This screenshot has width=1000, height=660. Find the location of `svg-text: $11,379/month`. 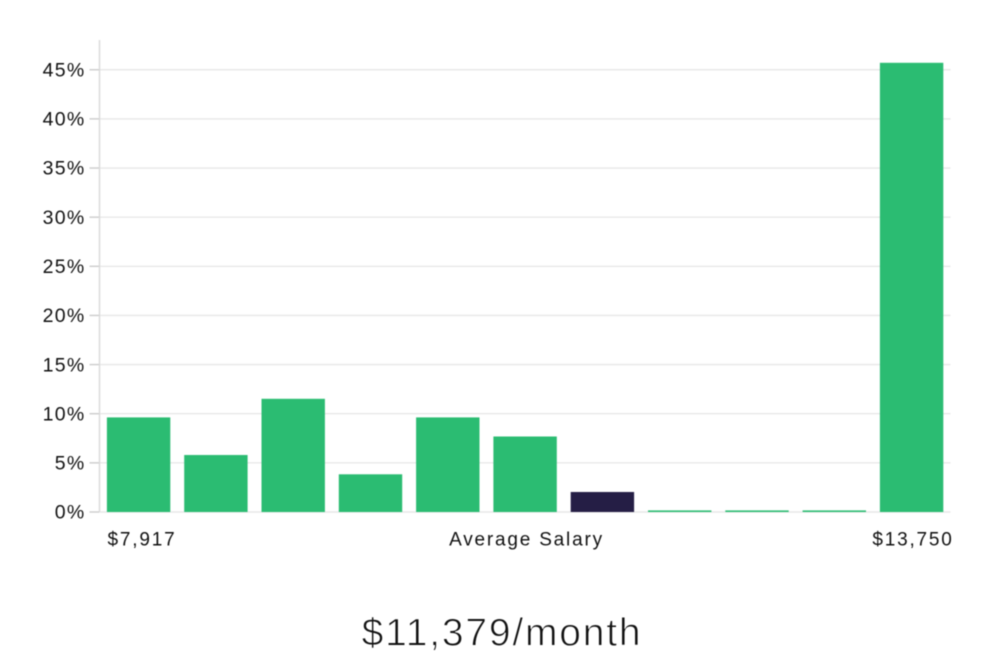

svg-text: $11,379/month is located at coordinates (502, 633).